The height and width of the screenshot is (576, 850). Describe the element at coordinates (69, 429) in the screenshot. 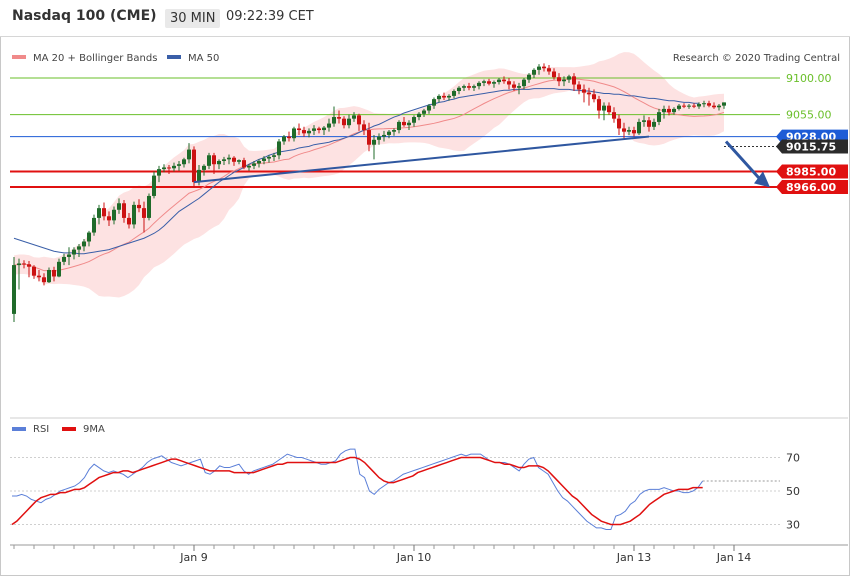

I see `legend-9ma-swatch` at that location.